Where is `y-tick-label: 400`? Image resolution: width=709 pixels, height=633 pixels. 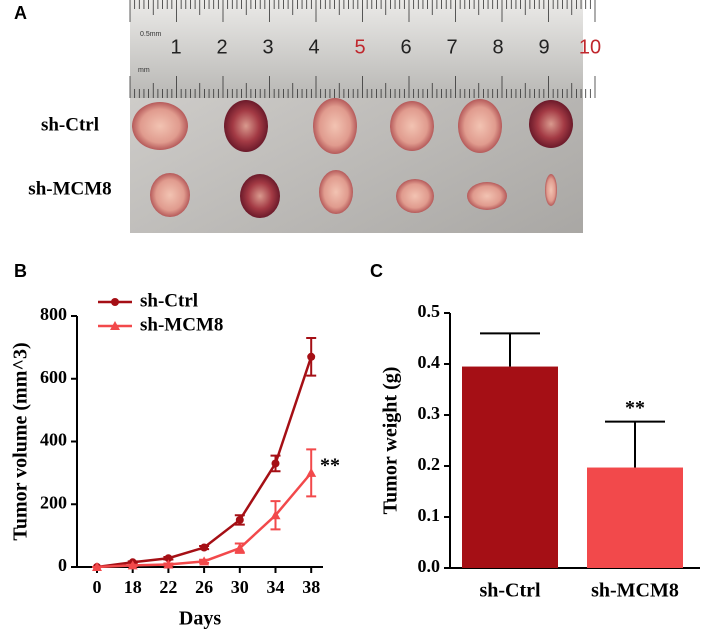
y-tick-label: 400 is located at coordinates (53, 440).